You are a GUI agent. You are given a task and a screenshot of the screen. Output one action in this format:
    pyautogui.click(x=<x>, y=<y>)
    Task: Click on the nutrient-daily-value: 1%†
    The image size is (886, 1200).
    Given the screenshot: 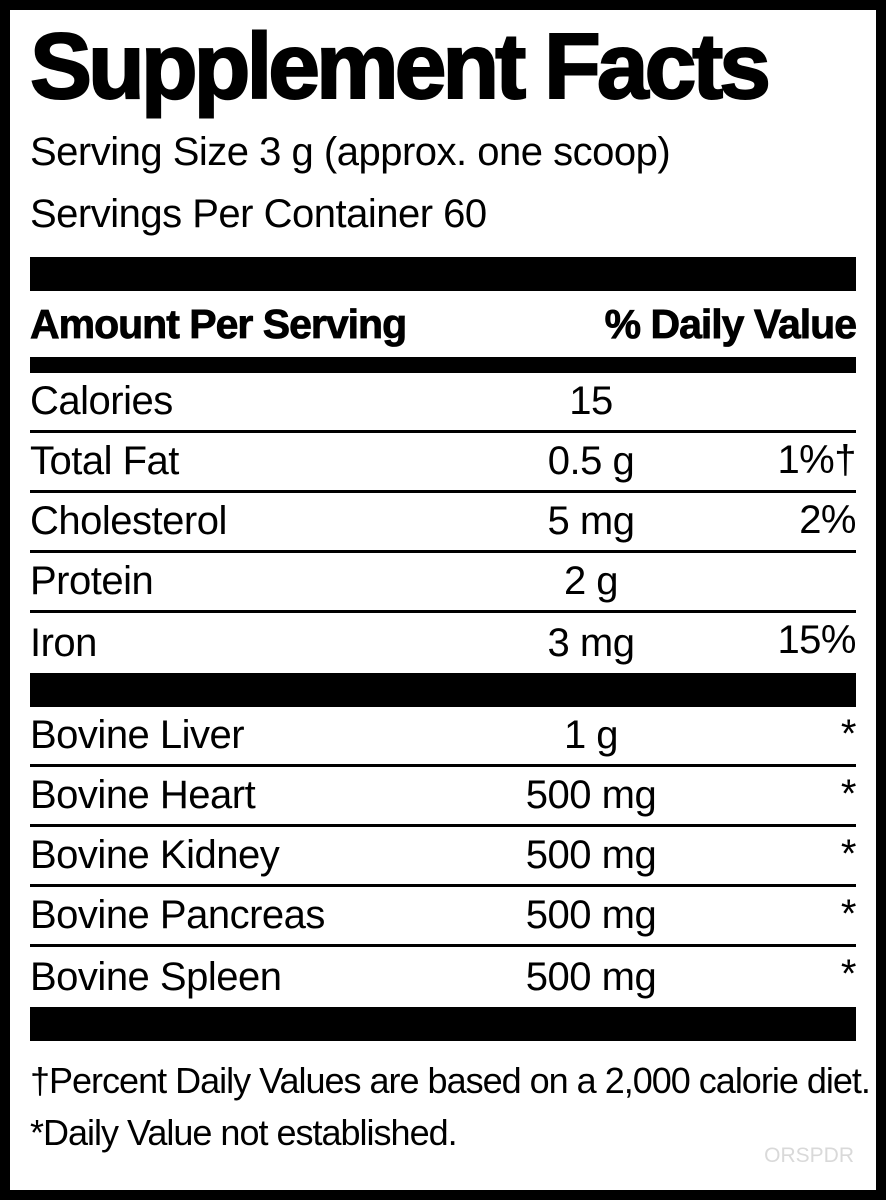 What is the action you would take?
    pyautogui.click(x=816, y=460)
    